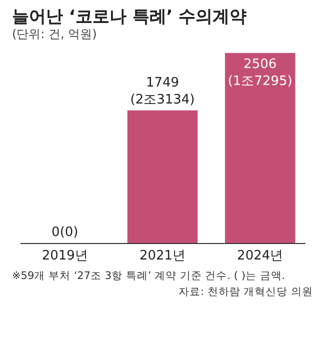 This screenshot has height=351, width=326. Describe the element at coordinates (162, 256) in the screenshot. I see `x-tick-label: 2021년` at that location.